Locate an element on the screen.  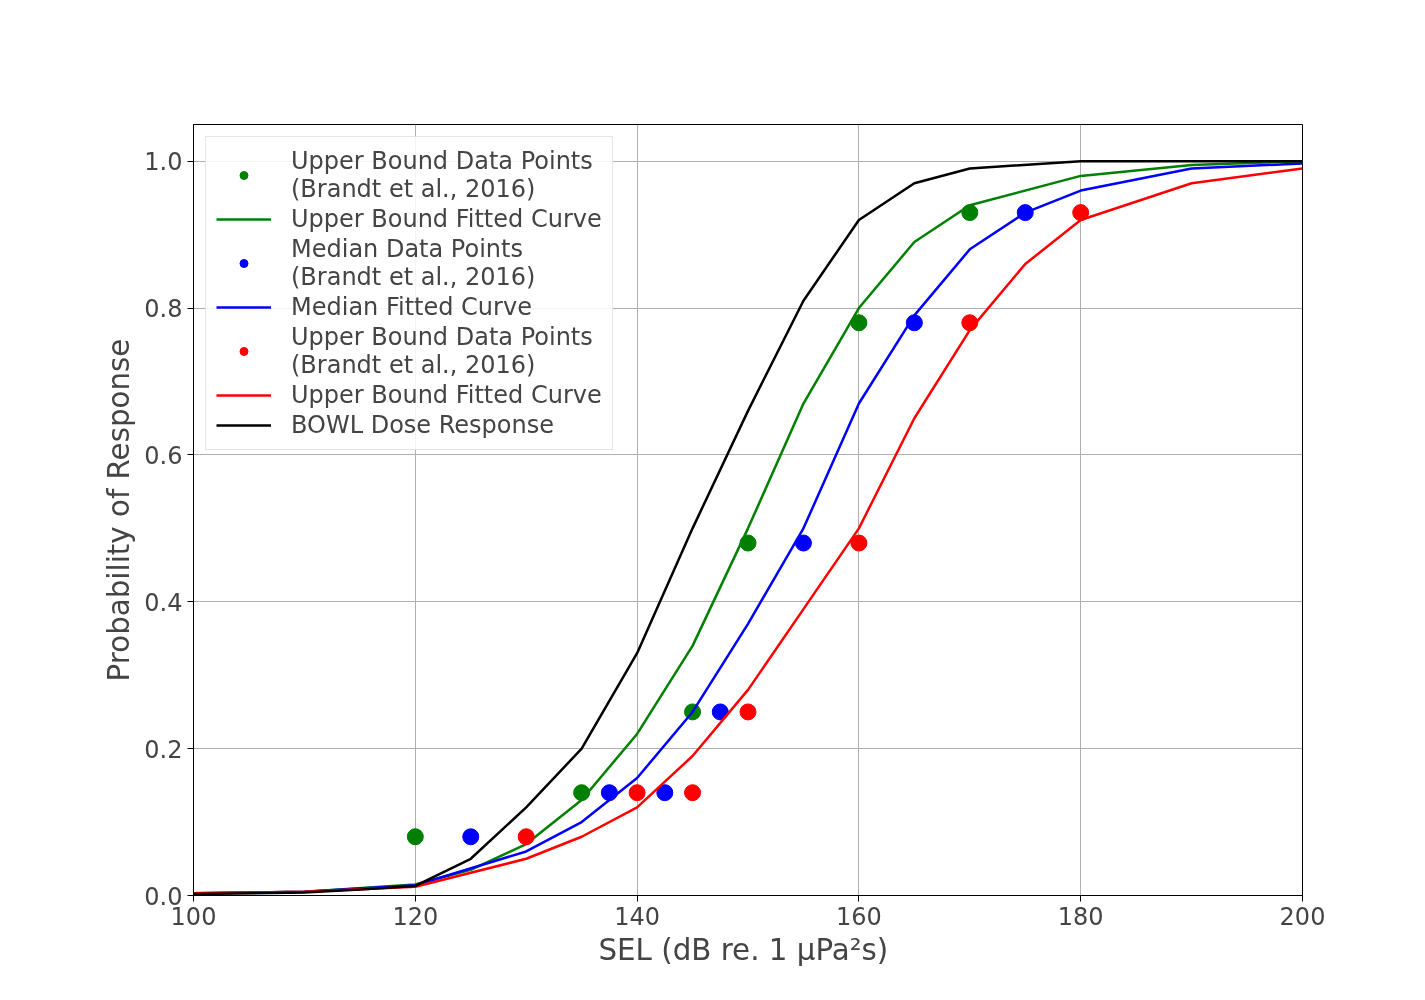
x-tick-label: 140 is located at coordinates (637, 916).